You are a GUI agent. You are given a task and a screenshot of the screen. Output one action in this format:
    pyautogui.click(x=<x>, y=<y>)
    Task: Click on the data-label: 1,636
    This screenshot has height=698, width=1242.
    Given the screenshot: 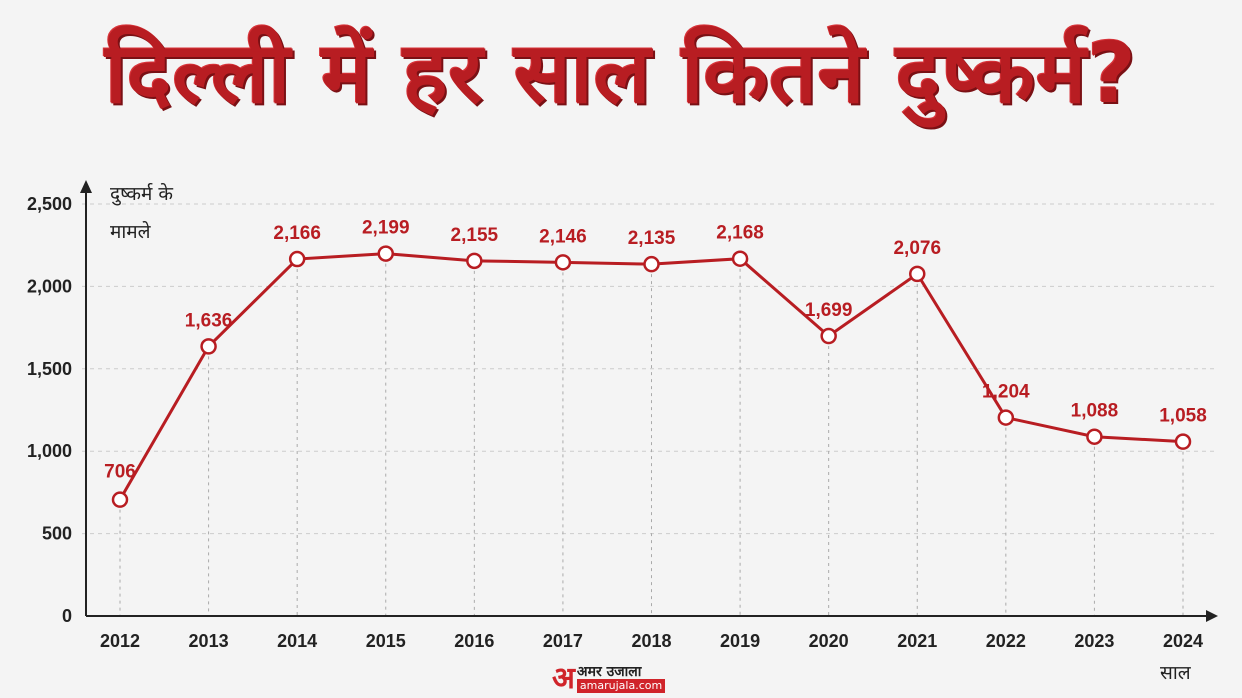 What is the action you would take?
    pyautogui.click(x=209, y=320)
    